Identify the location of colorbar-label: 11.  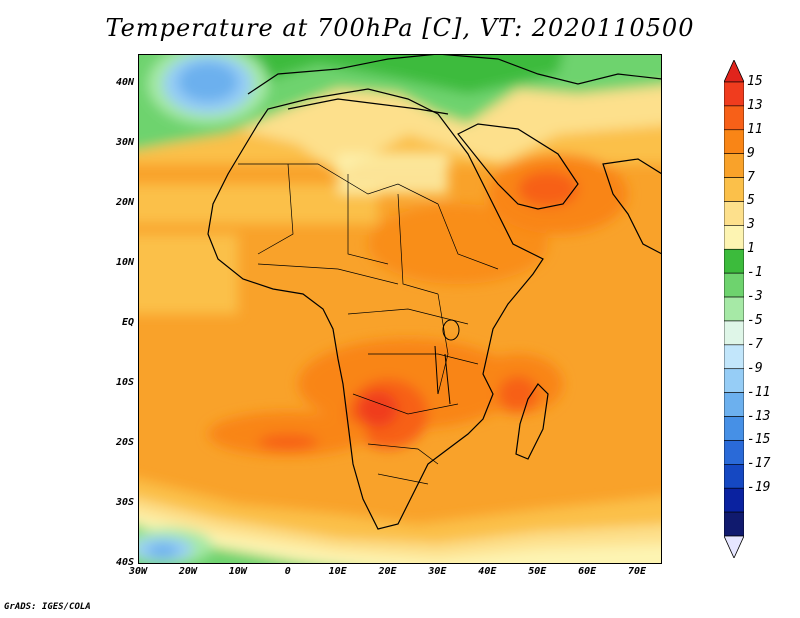
(755, 129).